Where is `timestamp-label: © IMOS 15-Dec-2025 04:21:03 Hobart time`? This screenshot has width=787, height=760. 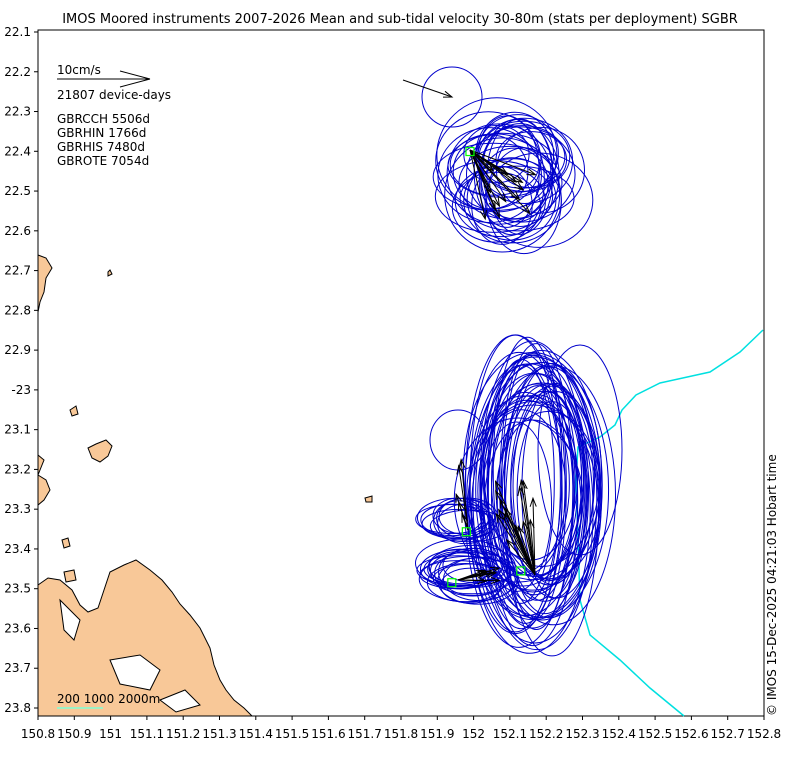
timestamp-label: © IMOS 15-Dec-2025 04:21:03 Hobart time is located at coordinates (772, 585).